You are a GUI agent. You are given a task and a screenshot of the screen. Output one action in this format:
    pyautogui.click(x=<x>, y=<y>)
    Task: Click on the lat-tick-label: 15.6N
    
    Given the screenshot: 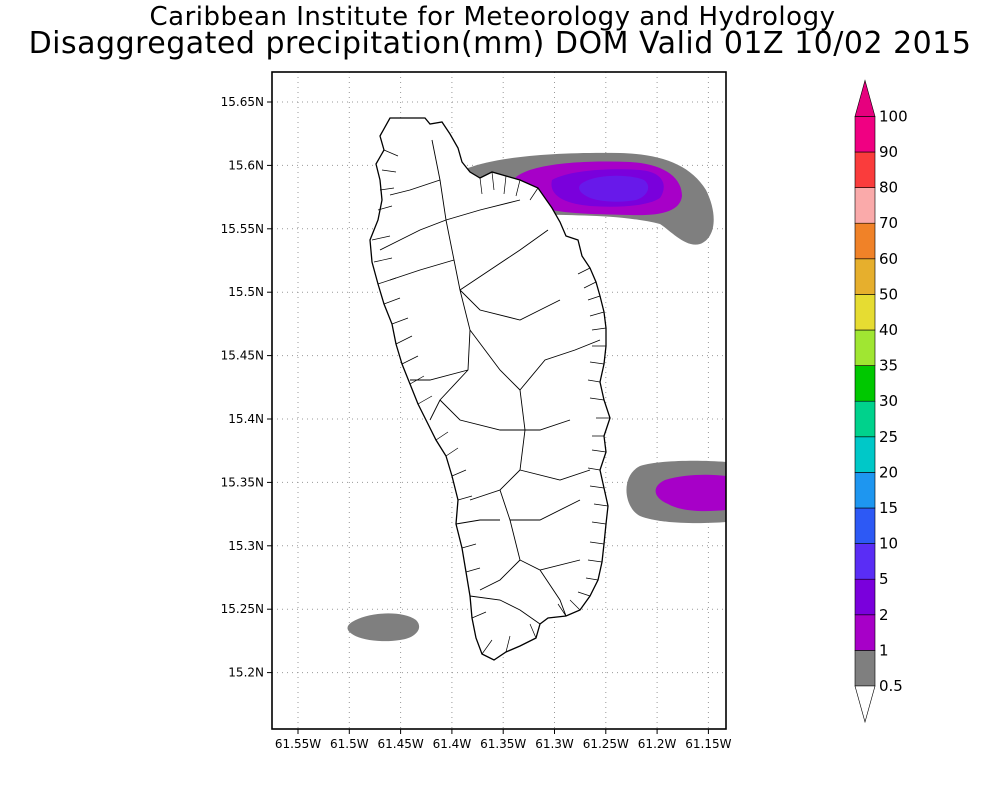 What is the action you would take?
    pyautogui.click(x=246, y=165)
    